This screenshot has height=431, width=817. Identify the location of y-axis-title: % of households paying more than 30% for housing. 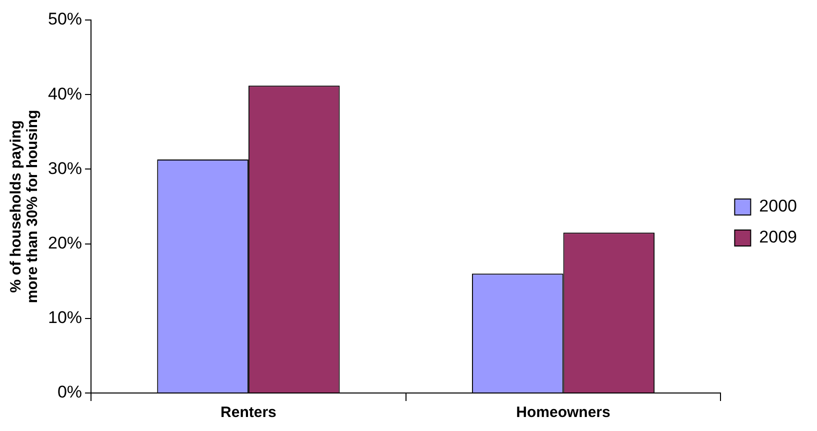
(24, 207).